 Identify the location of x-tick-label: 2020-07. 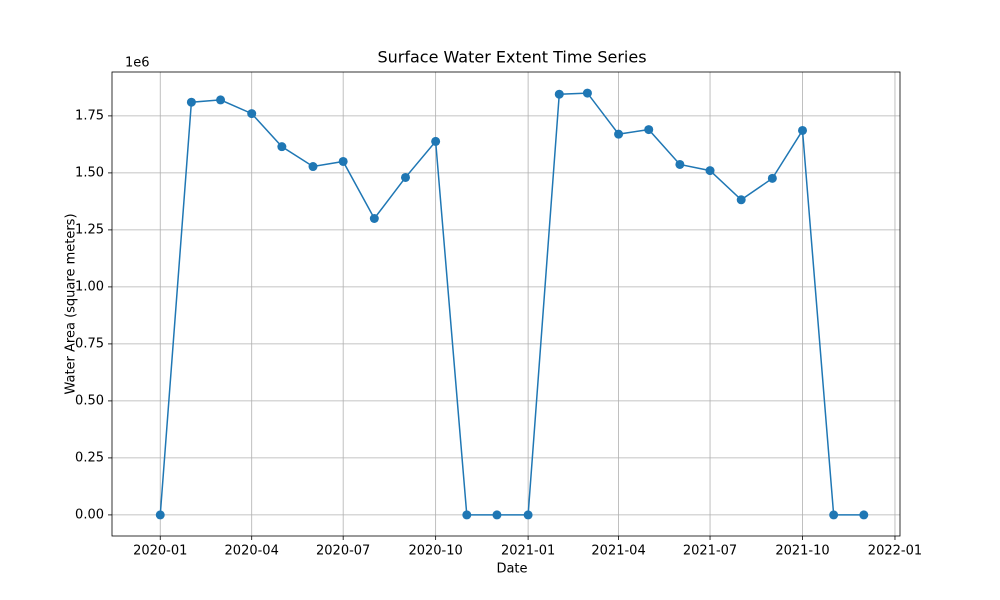
(343, 551).